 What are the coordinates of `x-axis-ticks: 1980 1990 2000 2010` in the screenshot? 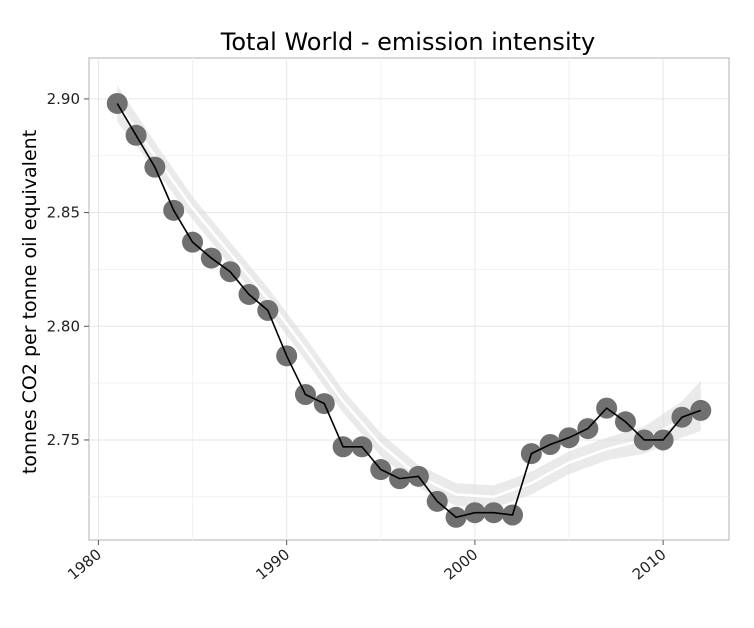 It's located at (367, 562).